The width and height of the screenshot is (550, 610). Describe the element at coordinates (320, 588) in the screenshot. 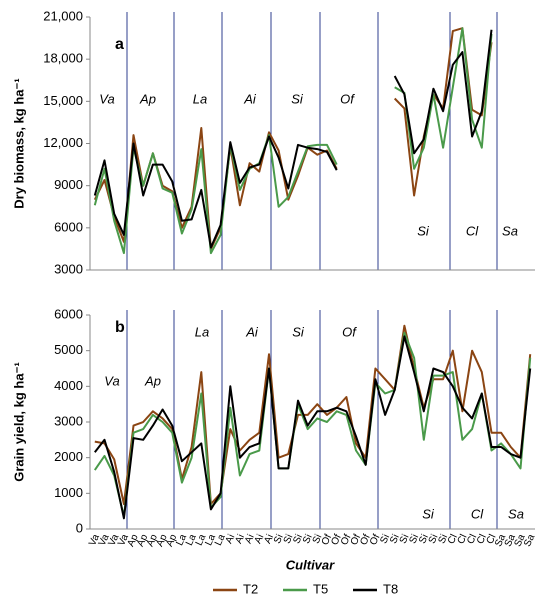

I see `legend-label: T5` at that location.